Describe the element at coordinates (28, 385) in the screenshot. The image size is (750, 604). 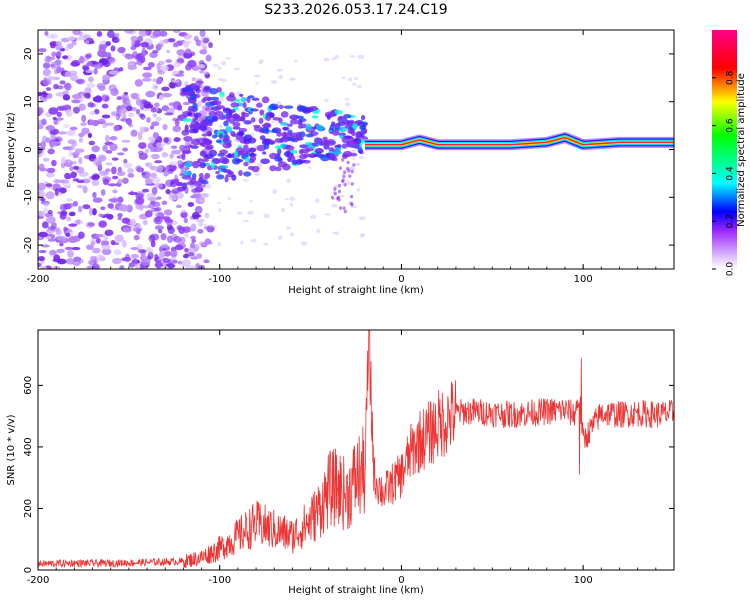
I see `snr-y-tick-label: 600` at that location.